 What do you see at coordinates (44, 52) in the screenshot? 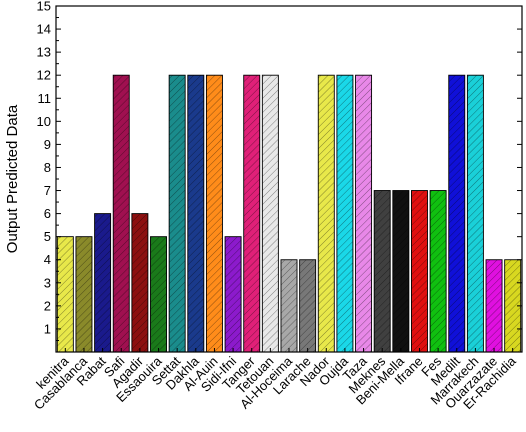
I see `y-tick-label: 13` at bounding box center [44, 52].